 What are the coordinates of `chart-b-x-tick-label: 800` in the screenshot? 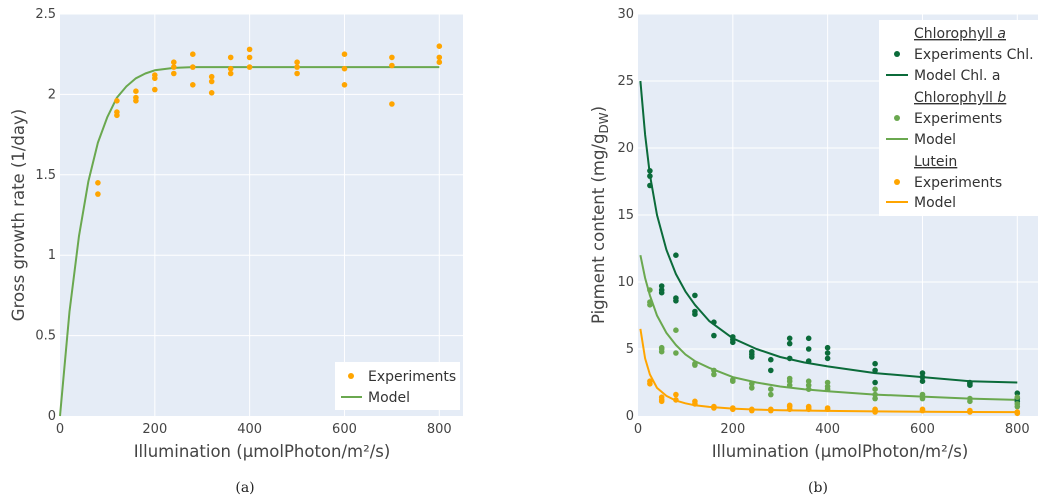 It's located at (1017, 429).